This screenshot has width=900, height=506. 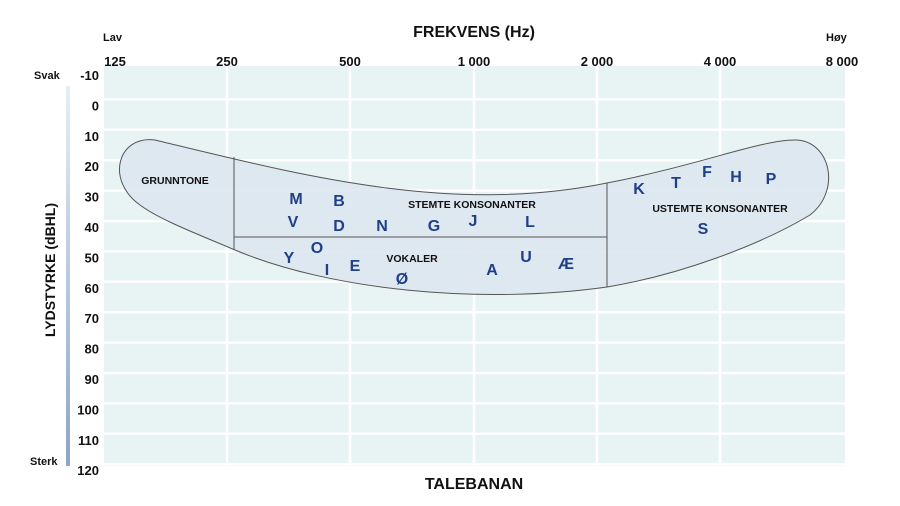 I want to click on y-tick-label: 30, so click(x=92, y=197).